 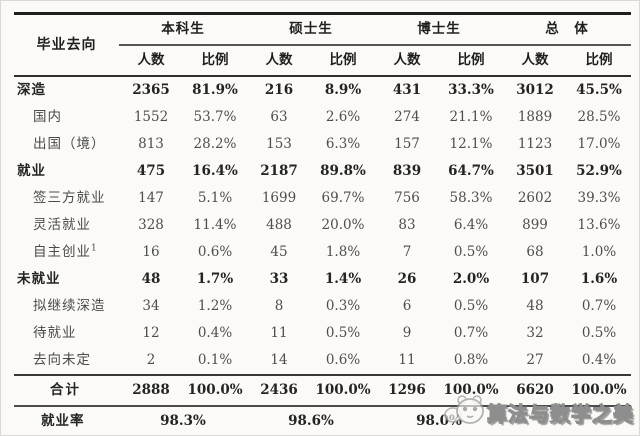 I want to click on cell-value: 153, so click(x=279, y=144).